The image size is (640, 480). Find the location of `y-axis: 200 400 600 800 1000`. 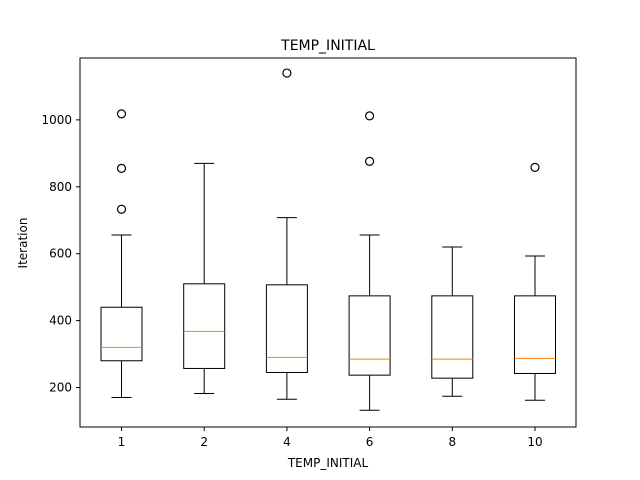

y-axis: 200 400 600 800 1000 is located at coordinates (60, 254).